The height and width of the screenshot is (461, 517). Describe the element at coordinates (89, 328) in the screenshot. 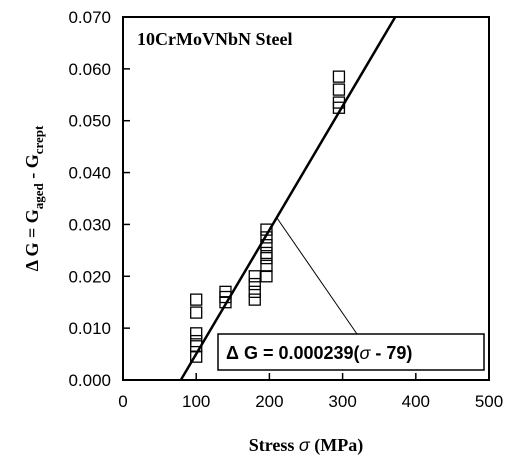

I see `y-tick-label: 0.010` at that location.